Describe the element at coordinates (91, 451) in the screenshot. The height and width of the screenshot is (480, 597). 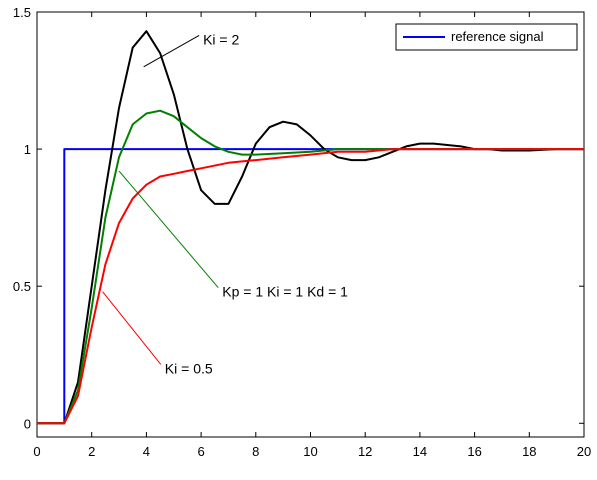
I see `x-tick-label: 2` at that location.